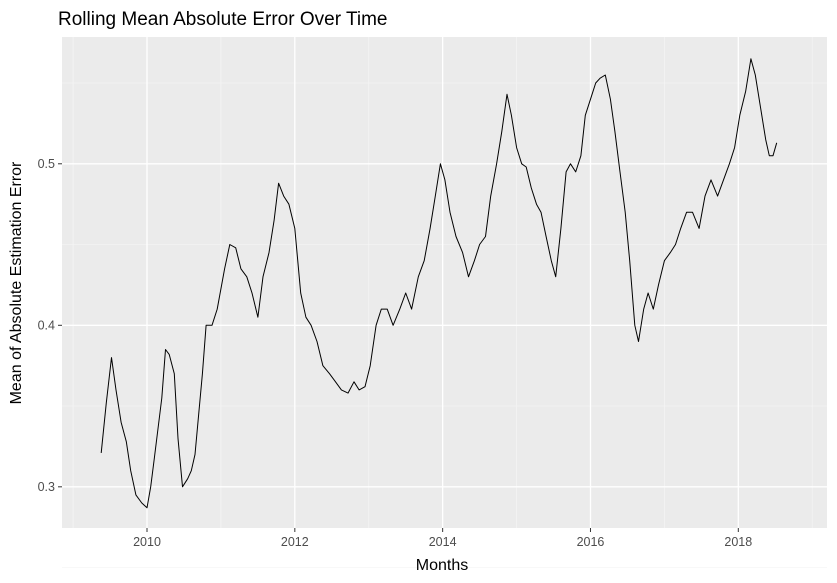 This screenshot has height=583, width=837. What do you see at coordinates (46, 487) in the screenshot?
I see `y-tick-label: 0.3` at bounding box center [46, 487].